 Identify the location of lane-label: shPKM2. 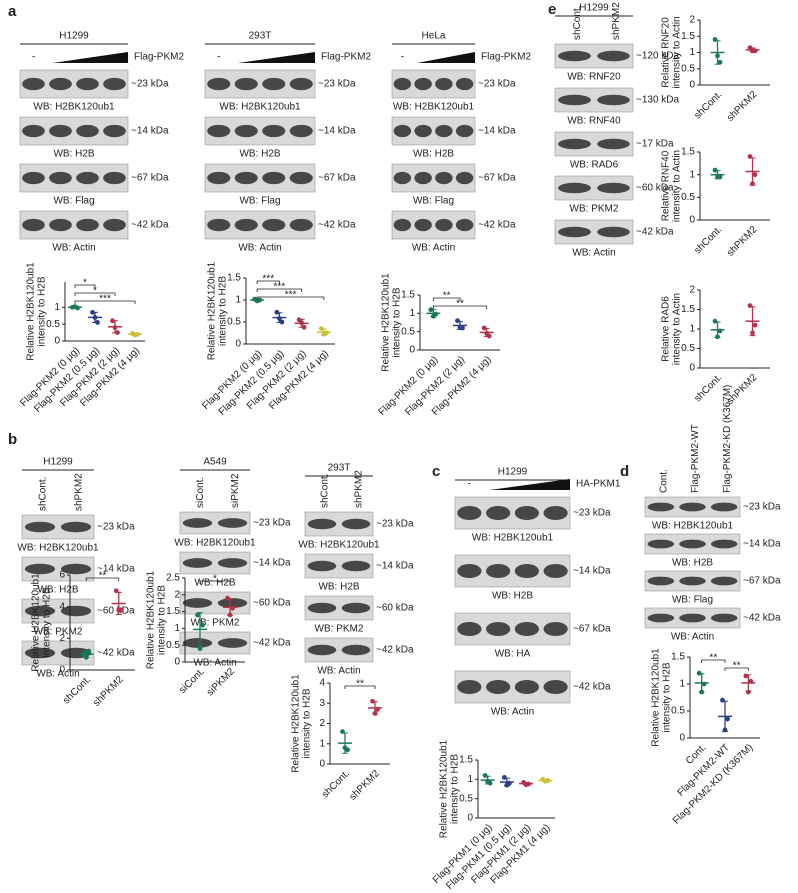
(359, 489).